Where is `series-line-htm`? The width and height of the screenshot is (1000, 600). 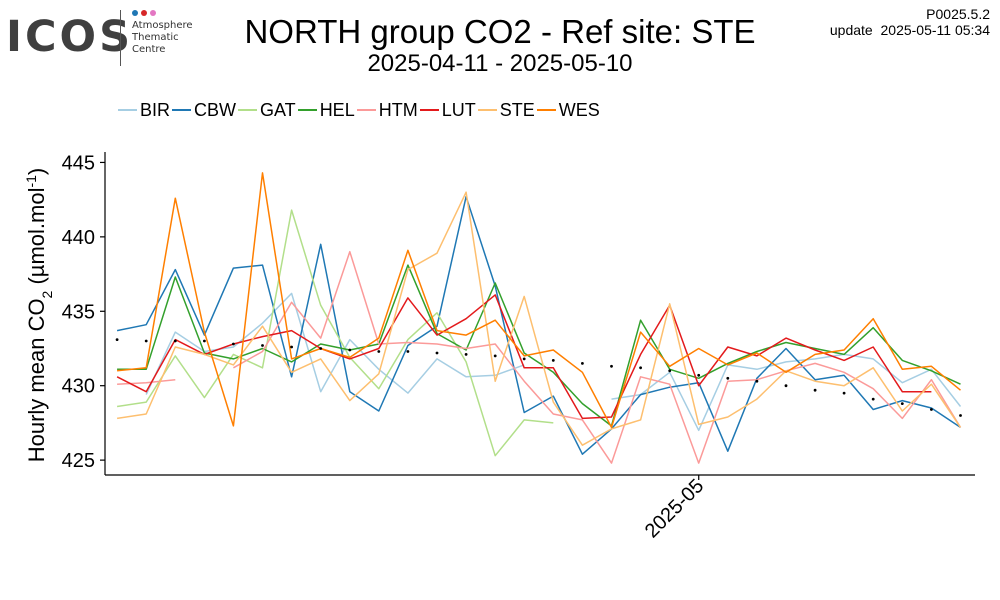 series-line-htm is located at coordinates (146, 381).